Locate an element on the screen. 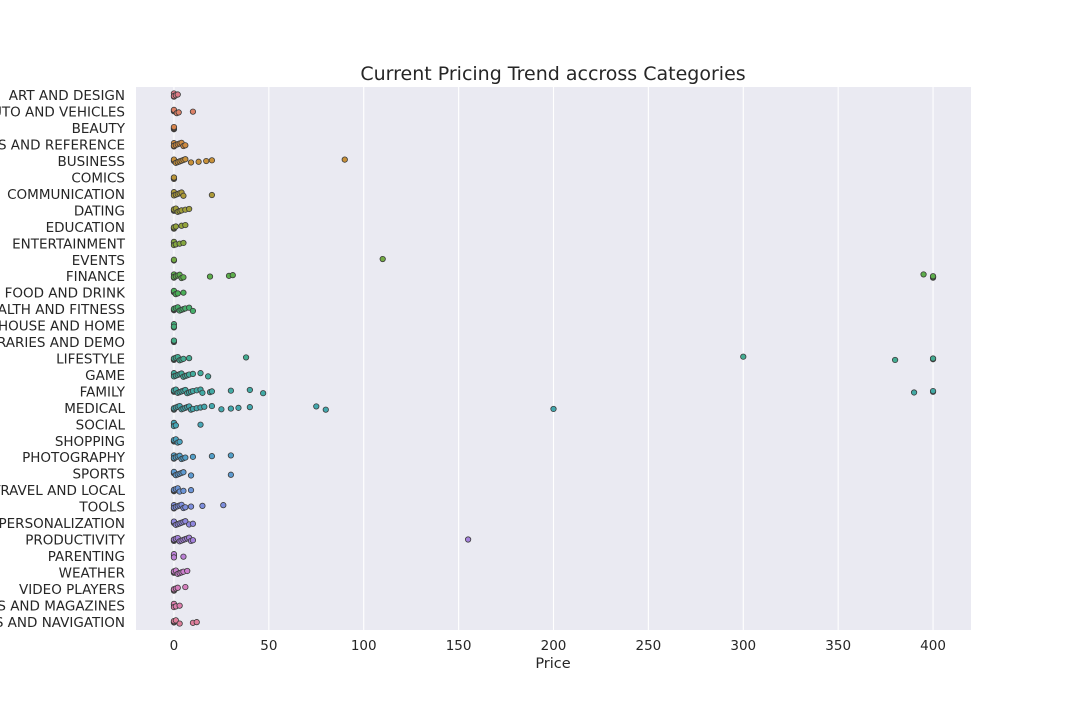  y-tick-label: ENTERTAINMENT is located at coordinates (69, 244).